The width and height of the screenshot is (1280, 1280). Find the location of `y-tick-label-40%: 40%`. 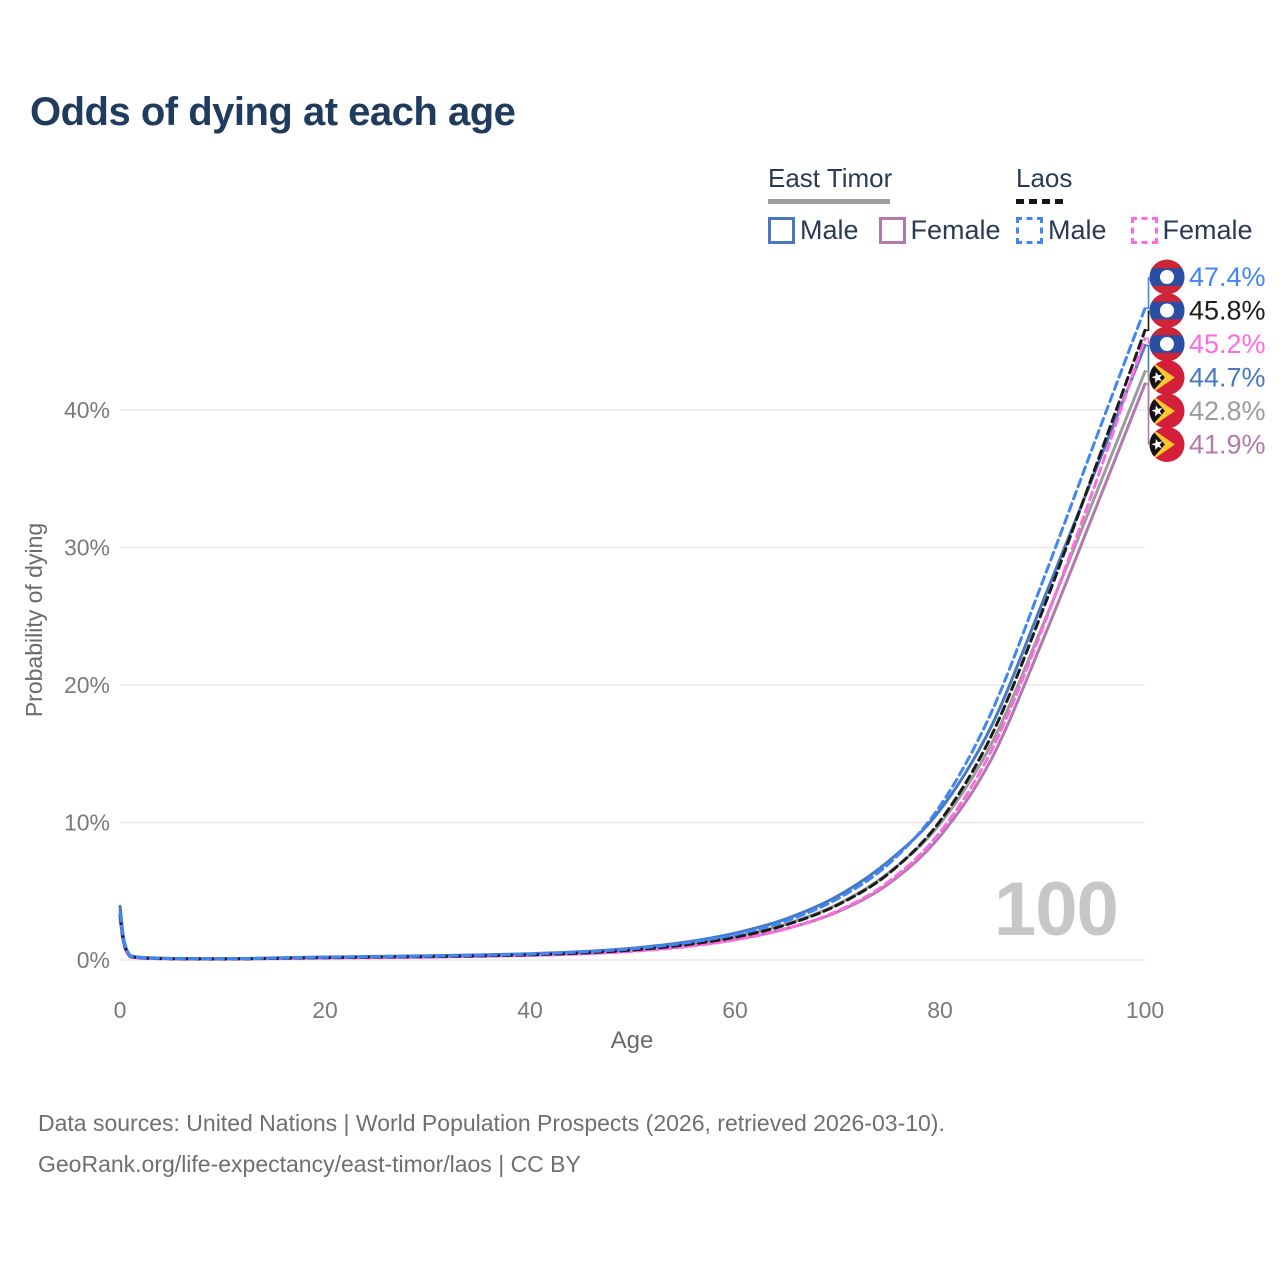

y-tick-label-40%: 40% is located at coordinates (87, 410).